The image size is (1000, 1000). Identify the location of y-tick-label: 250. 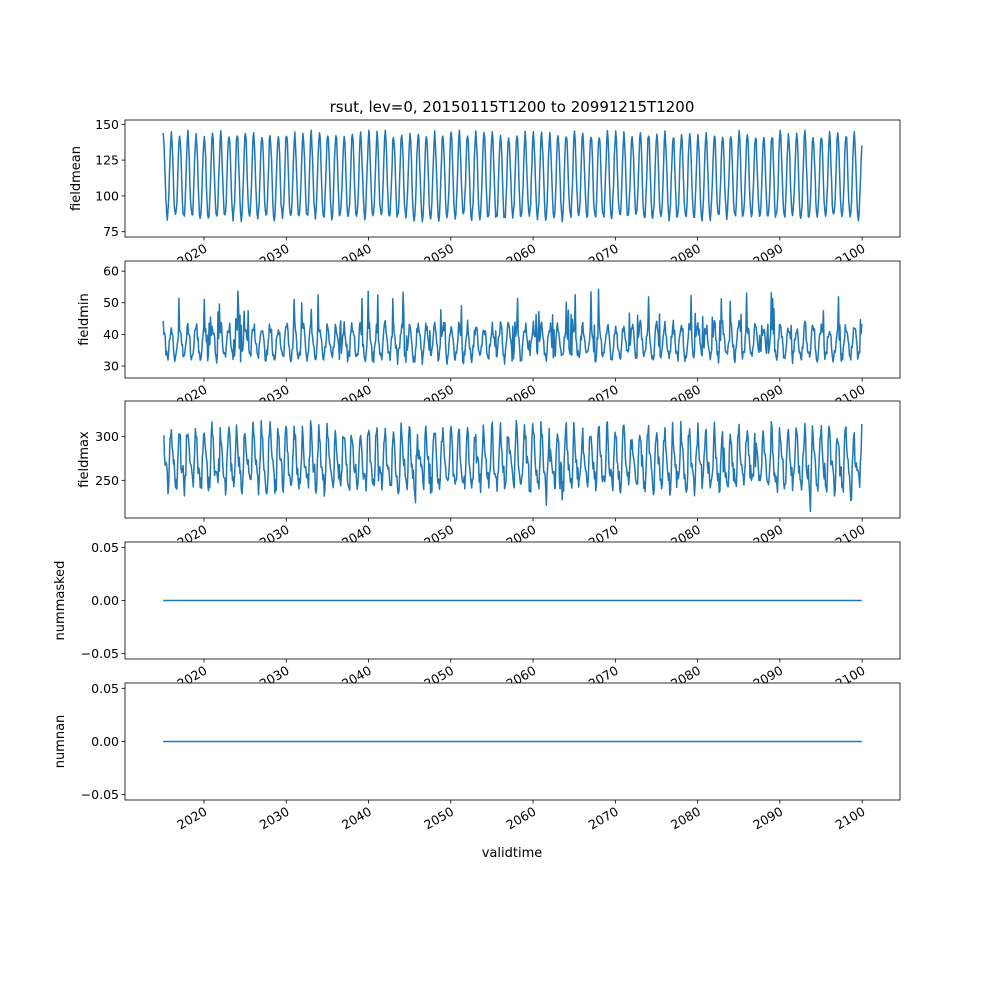
(107, 480).